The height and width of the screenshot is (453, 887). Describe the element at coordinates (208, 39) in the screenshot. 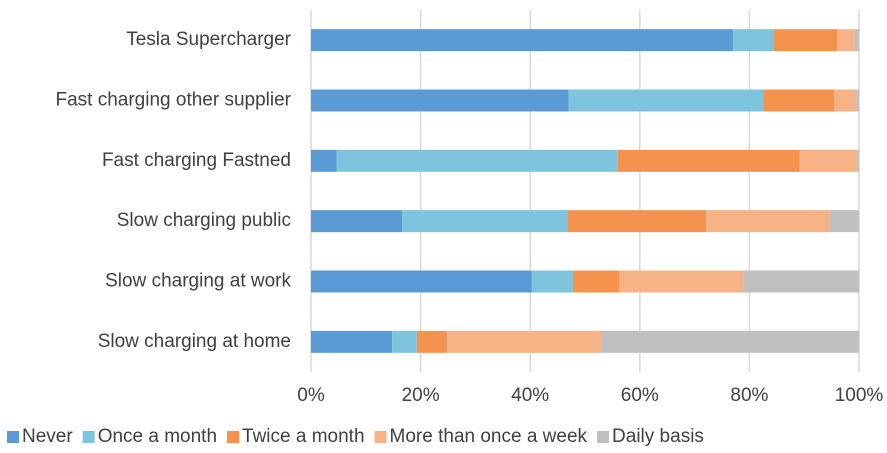

I see `y-tick-label: Tesla Supercharger` at that location.